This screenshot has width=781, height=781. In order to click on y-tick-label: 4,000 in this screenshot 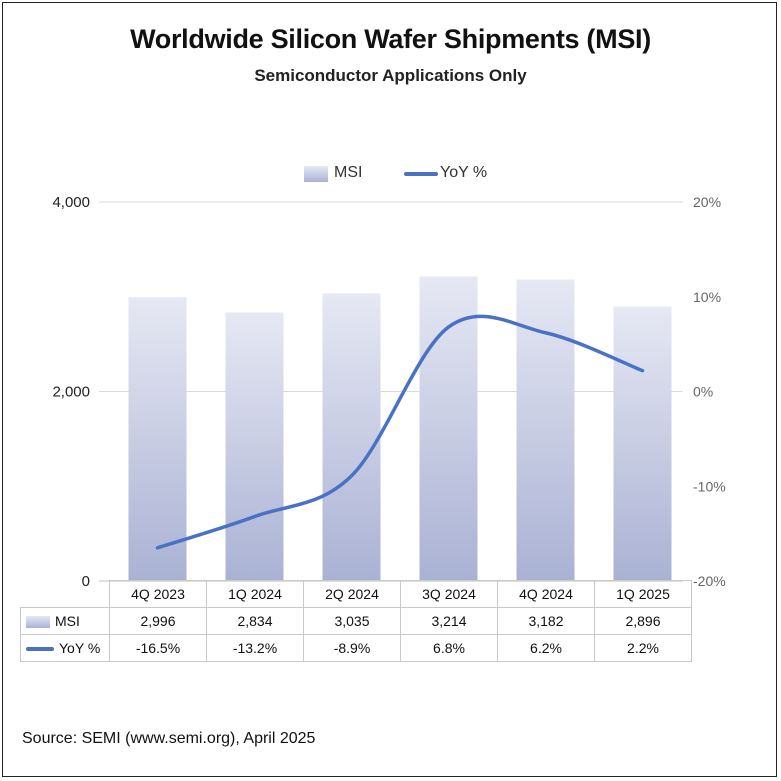, I will do `click(71, 202)`.